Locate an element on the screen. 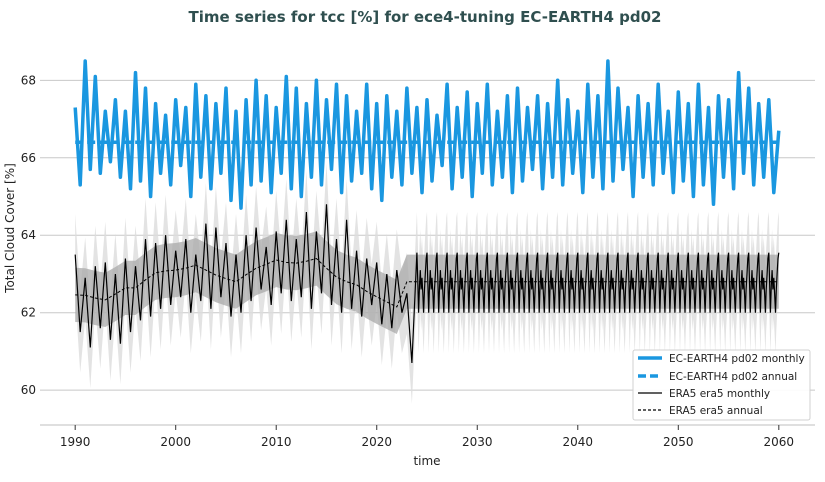 This screenshot has width=825, height=482. y-tick-label-64: 64 is located at coordinates (28, 235).